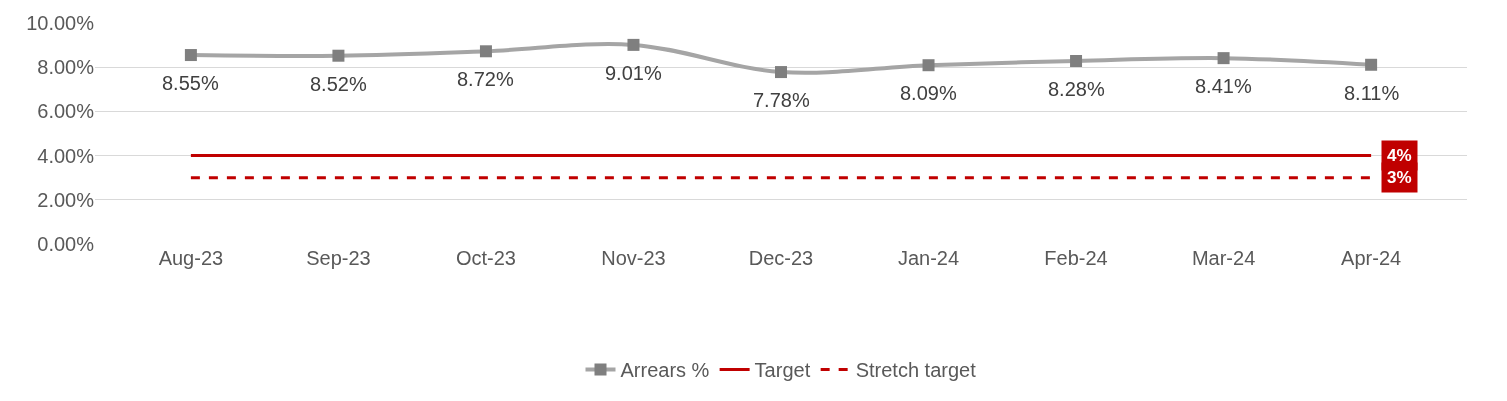 Image resolution: width=1507 pixels, height=401 pixels. I want to click on x-tick-label: Sep-23, so click(338, 258).